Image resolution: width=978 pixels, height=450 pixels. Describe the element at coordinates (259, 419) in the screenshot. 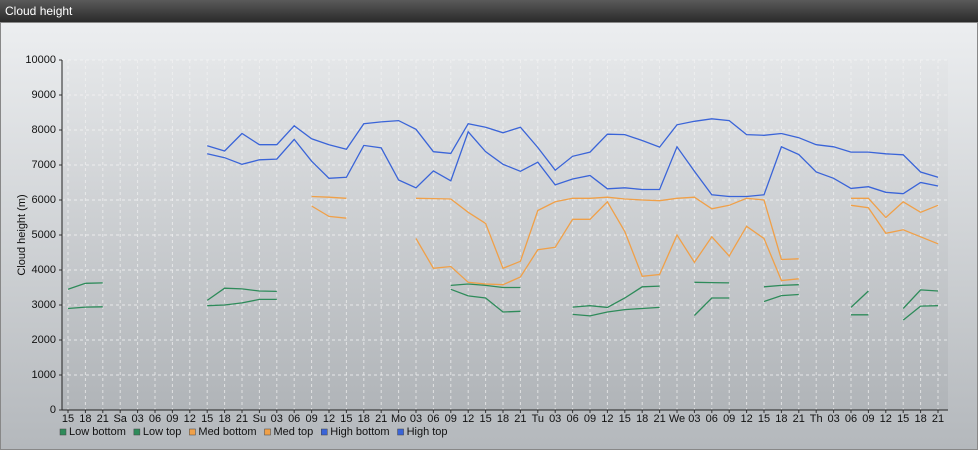

I see `x-tick-label: Su` at that location.